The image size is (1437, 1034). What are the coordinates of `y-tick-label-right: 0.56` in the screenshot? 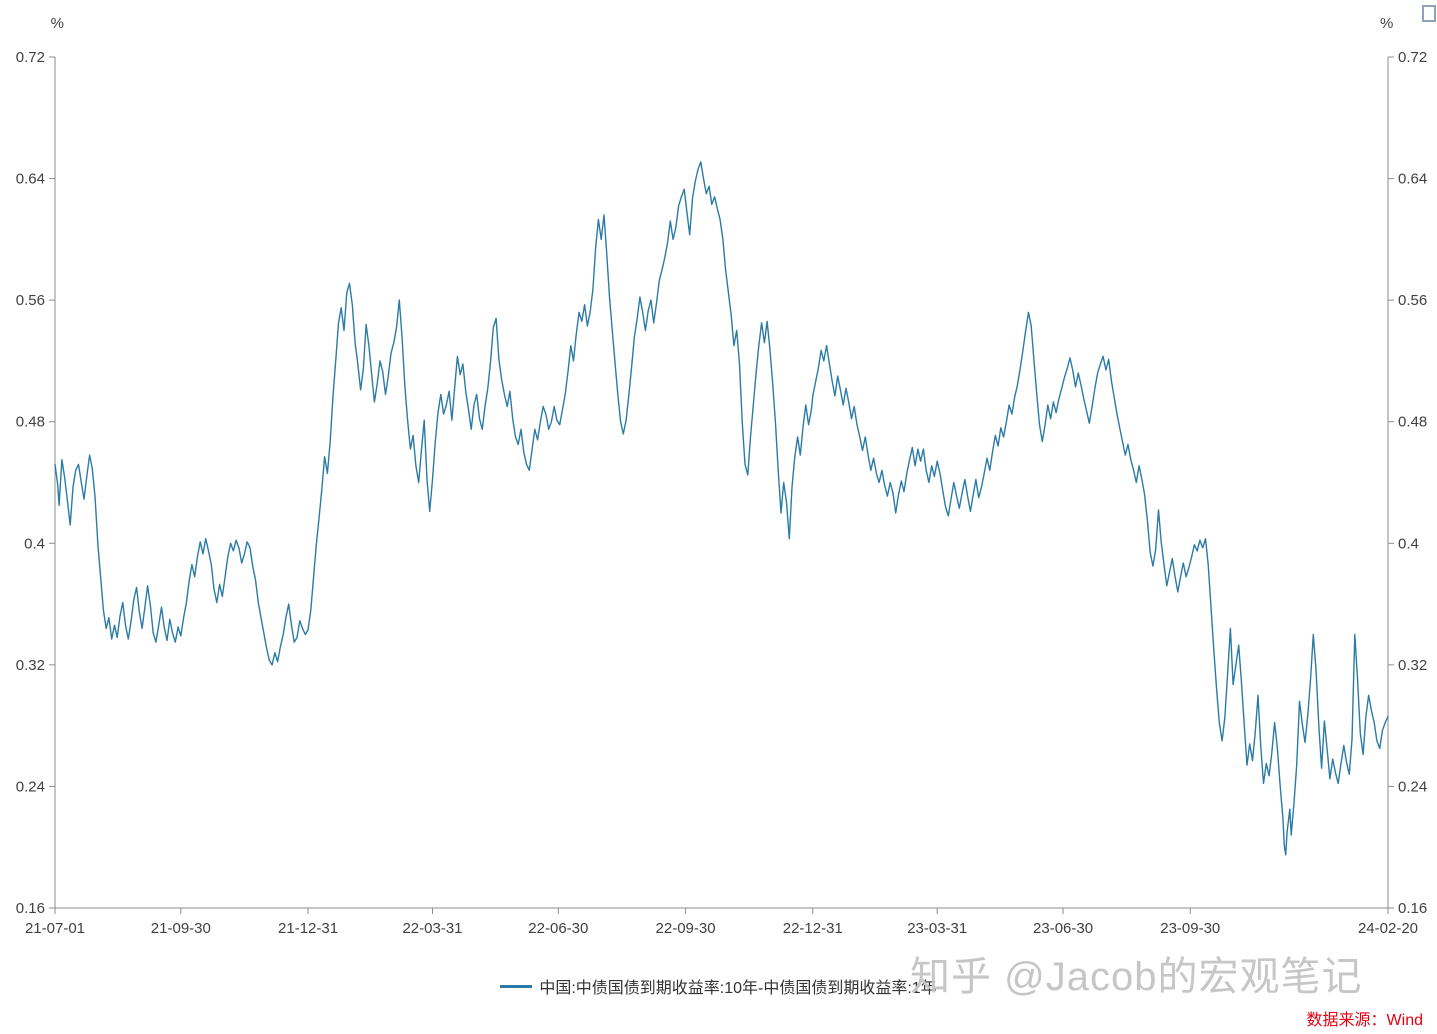 It's located at (1412, 300).